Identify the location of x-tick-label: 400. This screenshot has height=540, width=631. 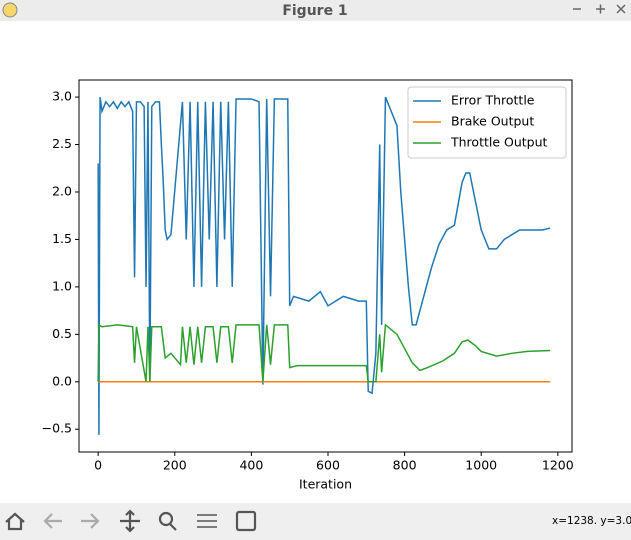
(251, 465).